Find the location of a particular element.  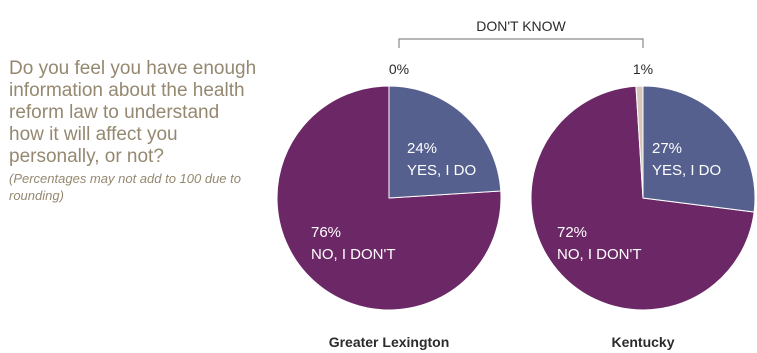

pie-greater-lexington-no-pct: 76% is located at coordinates (326, 232).